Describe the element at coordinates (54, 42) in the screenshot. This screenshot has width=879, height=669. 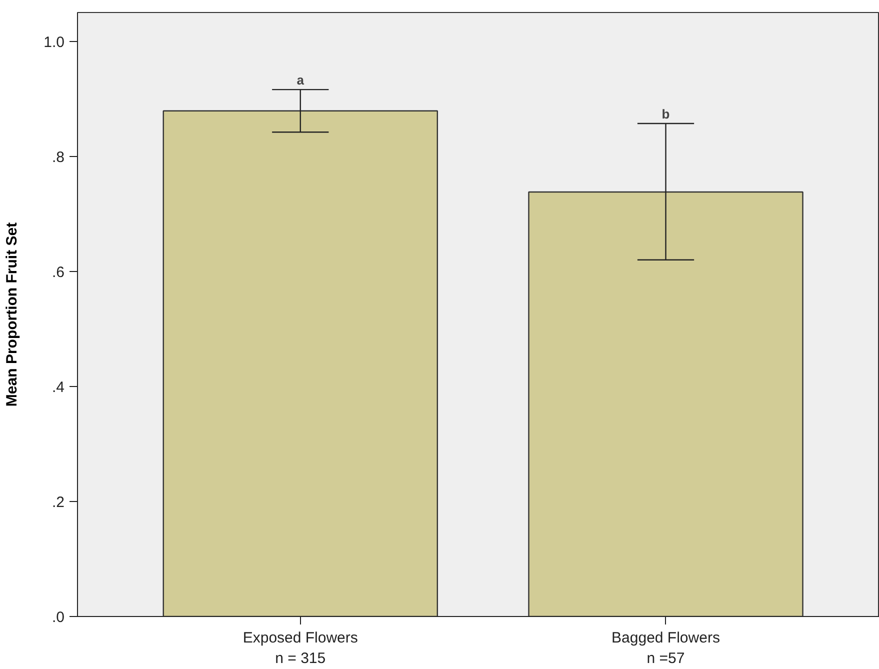
I see `y-tick-label: 1.0` at that location.